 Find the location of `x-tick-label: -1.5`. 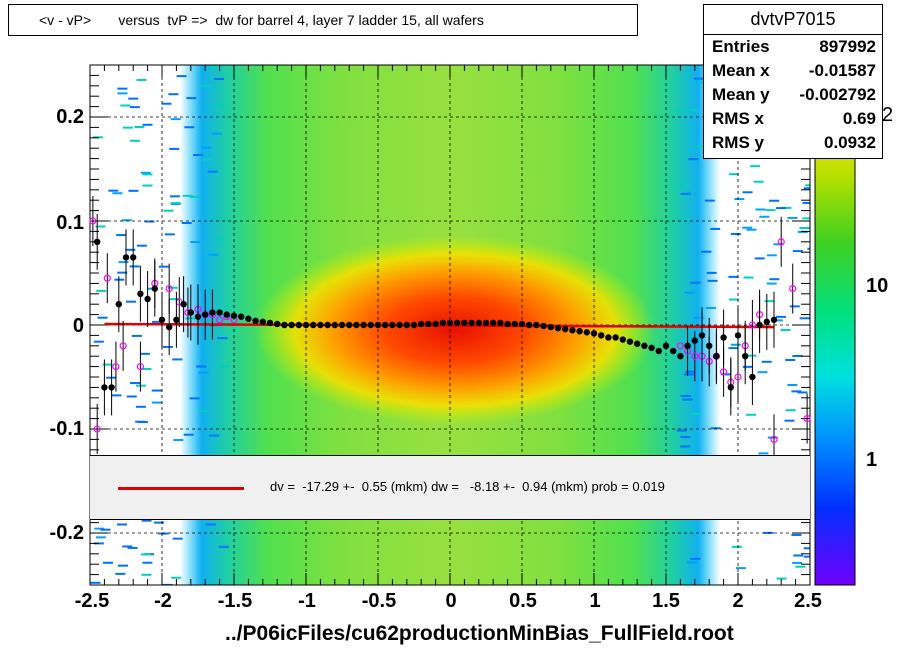

x-tick-label: -1.5 is located at coordinates (235, 601).